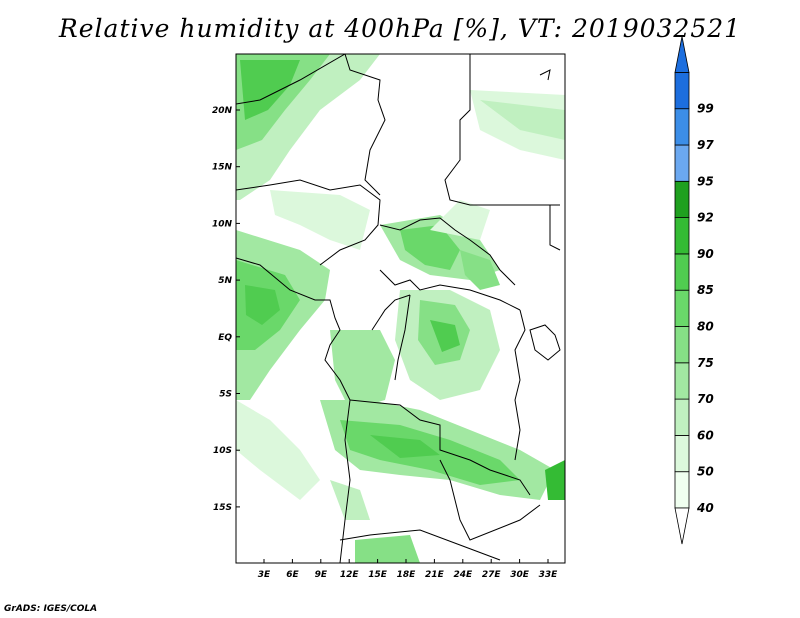 The image size is (800, 618). What do you see at coordinates (705, 508) in the screenshot?
I see `colorbar-level-label: 40` at bounding box center [705, 508].